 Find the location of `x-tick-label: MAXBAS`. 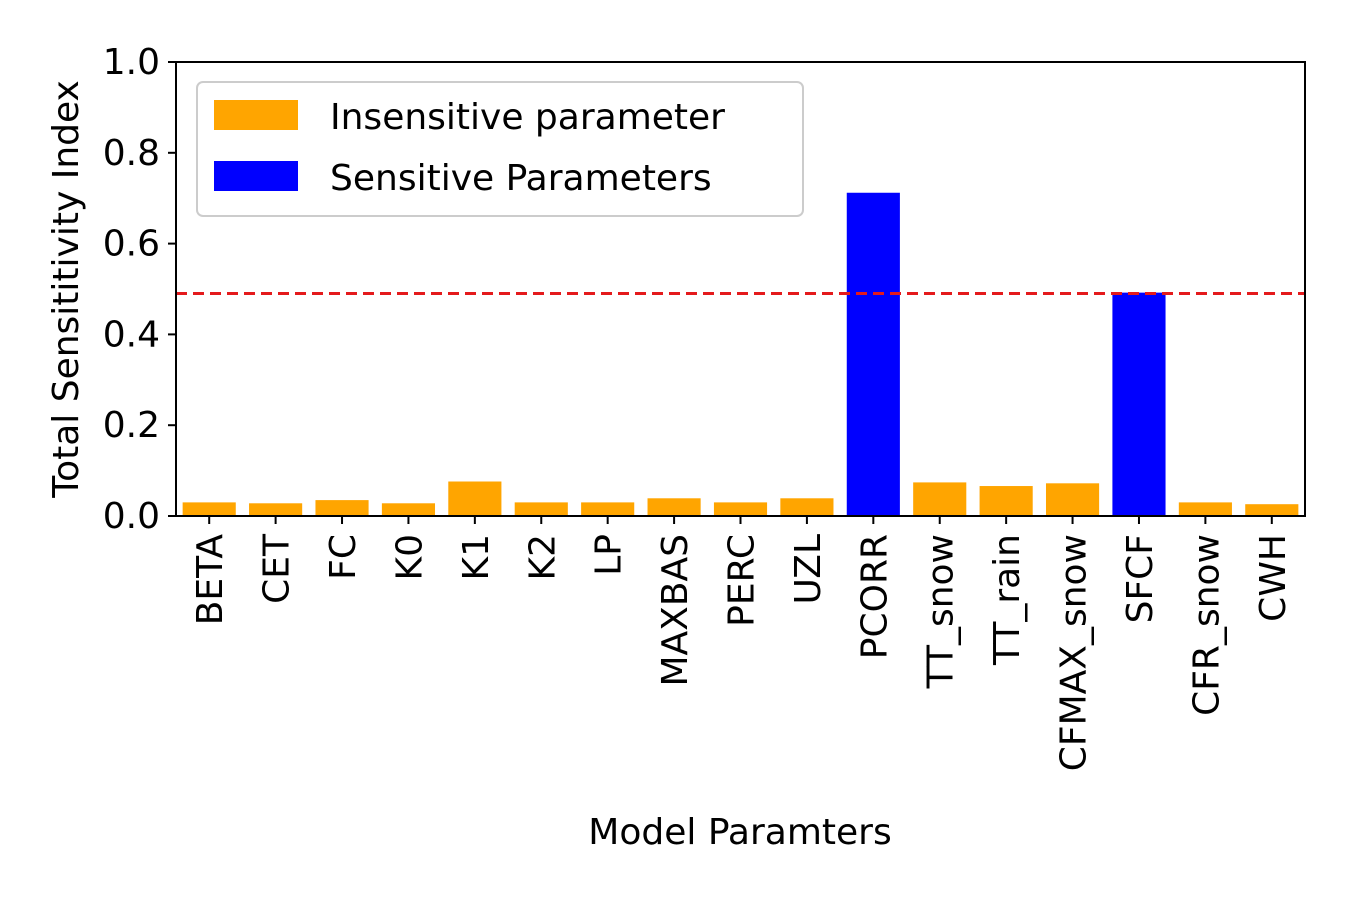

x-tick-label: MAXBAS is located at coordinates (675, 610).